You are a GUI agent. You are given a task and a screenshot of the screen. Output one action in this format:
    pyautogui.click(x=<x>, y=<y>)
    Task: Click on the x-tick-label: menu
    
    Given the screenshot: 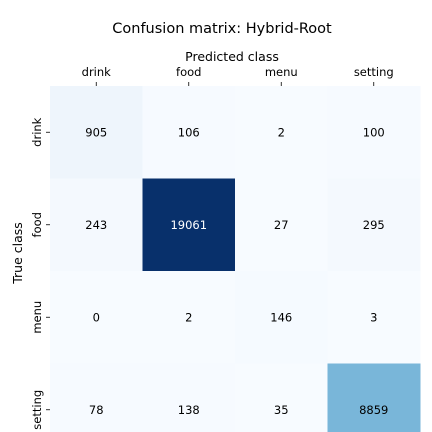 What is the action you would take?
    pyautogui.click(x=281, y=72)
    